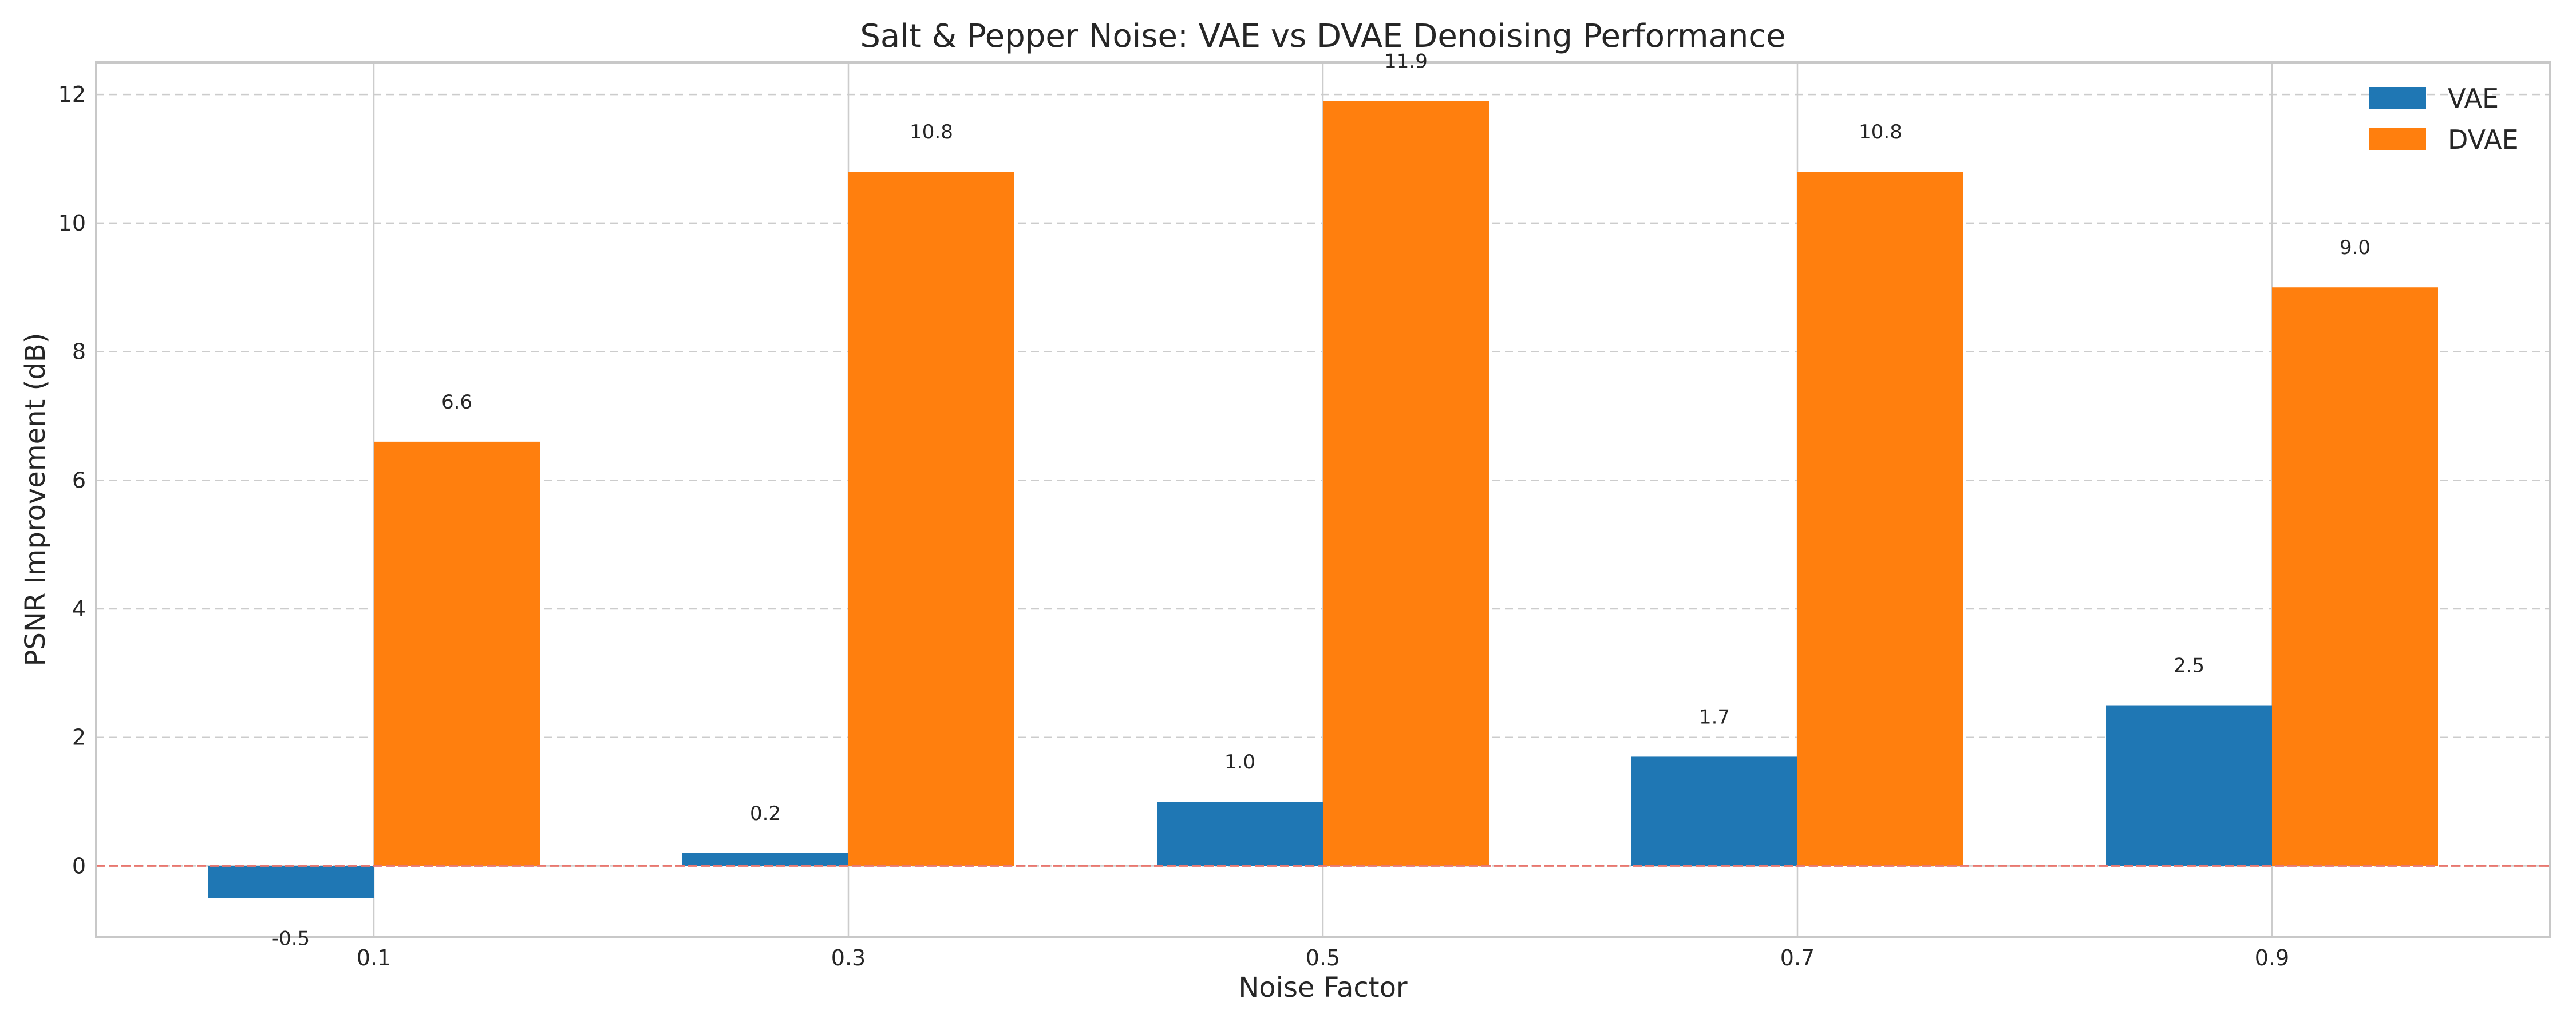  I want to click on x-tick-label: 0.5, so click(1323, 957).